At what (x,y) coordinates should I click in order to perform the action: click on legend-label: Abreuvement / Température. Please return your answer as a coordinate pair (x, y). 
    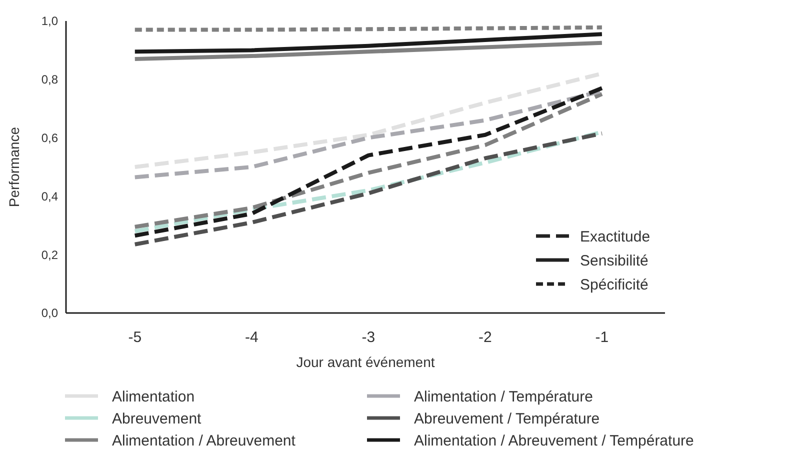
    Looking at the image, I should click on (507, 419).